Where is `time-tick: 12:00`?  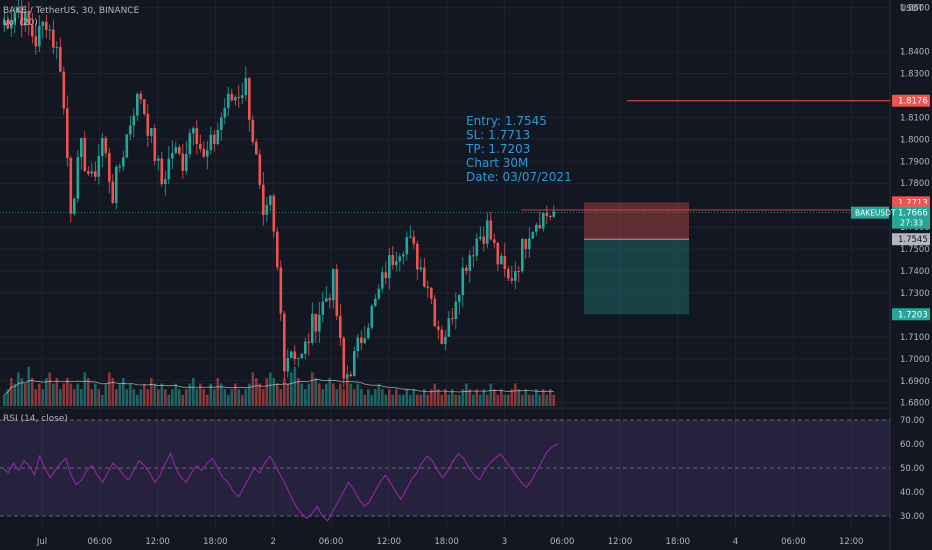
time-tick: 12:00 is located at coordinates (157, 542).